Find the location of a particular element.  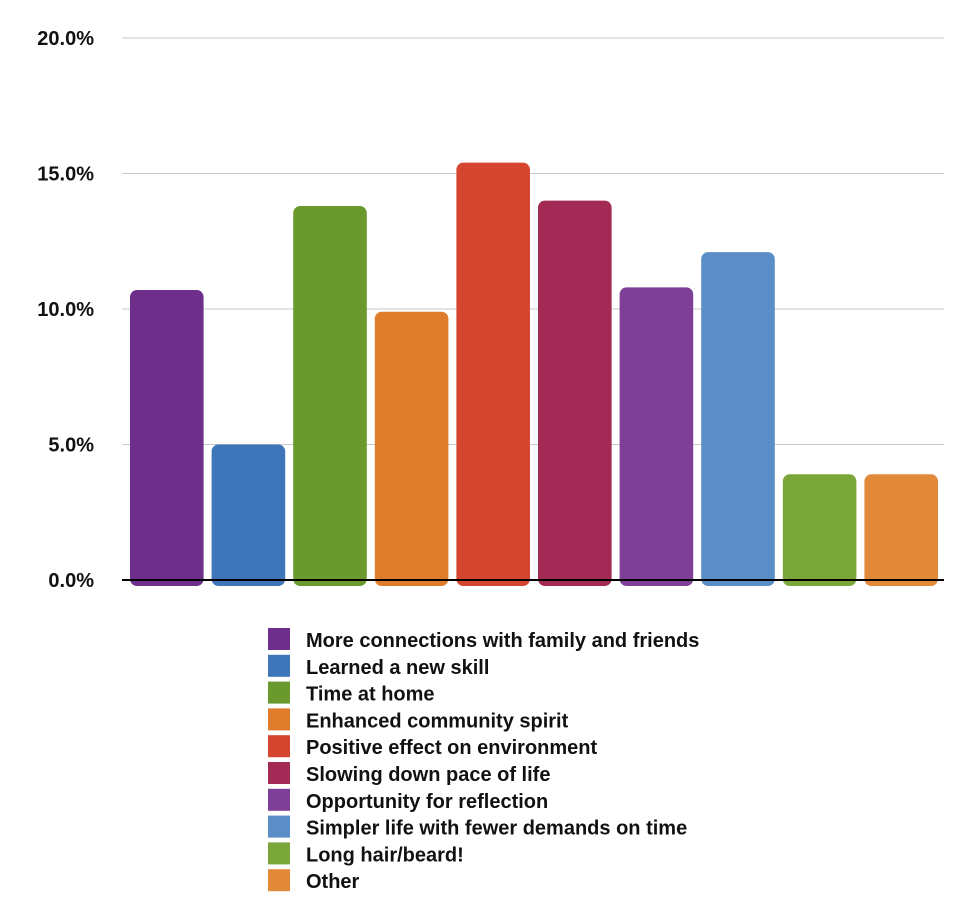

y-tick-label: 15.0% is located at coordinates (65, 175).